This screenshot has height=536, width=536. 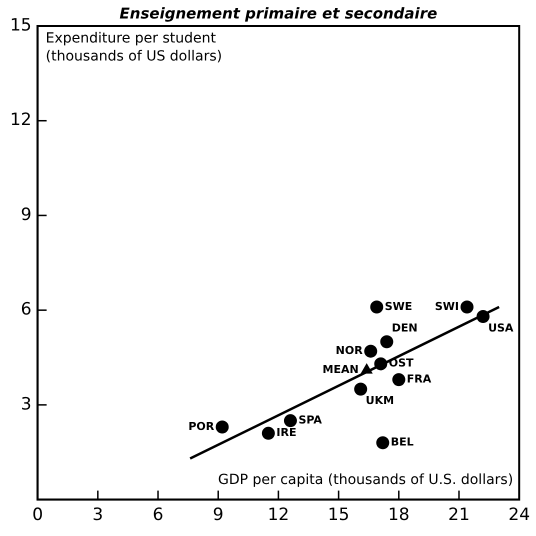 What do you see at coordinates (21, 25) in the screenshot?
I see `y-tick-label: 15` at bounding box center [21, 25].